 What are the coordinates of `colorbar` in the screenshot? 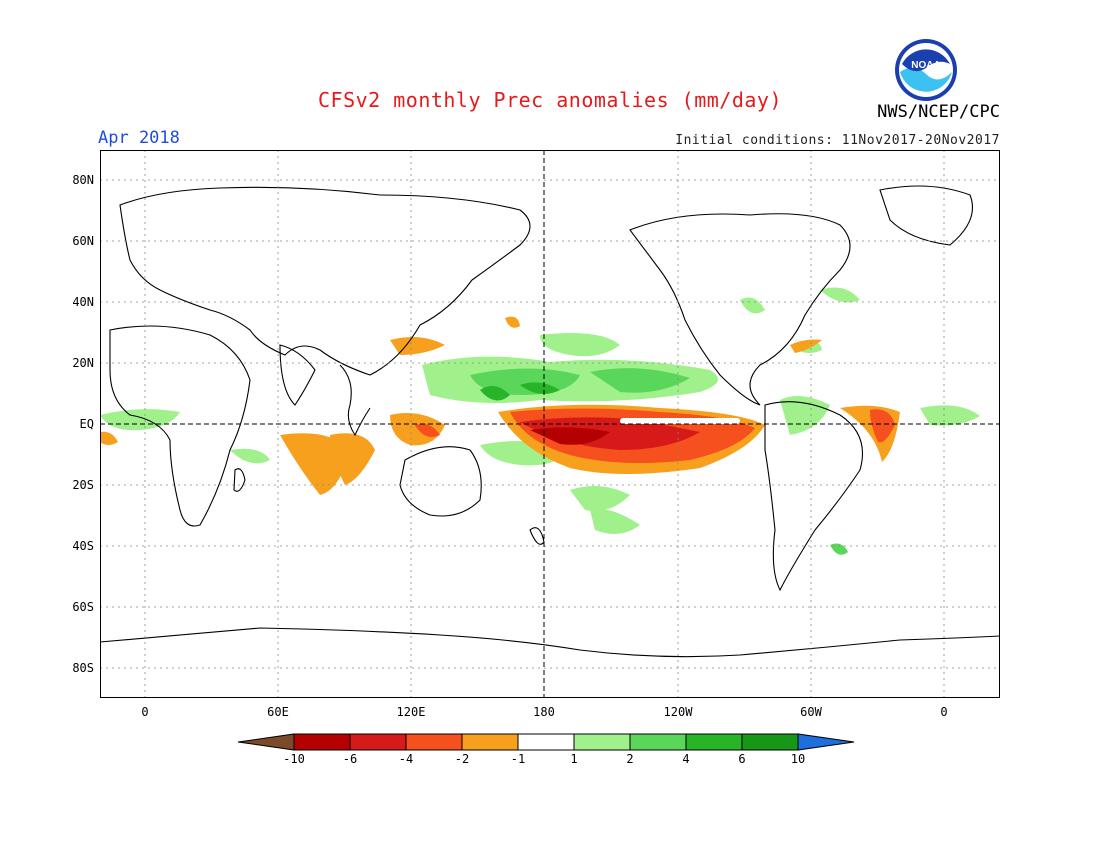 It's located at (546, 742).